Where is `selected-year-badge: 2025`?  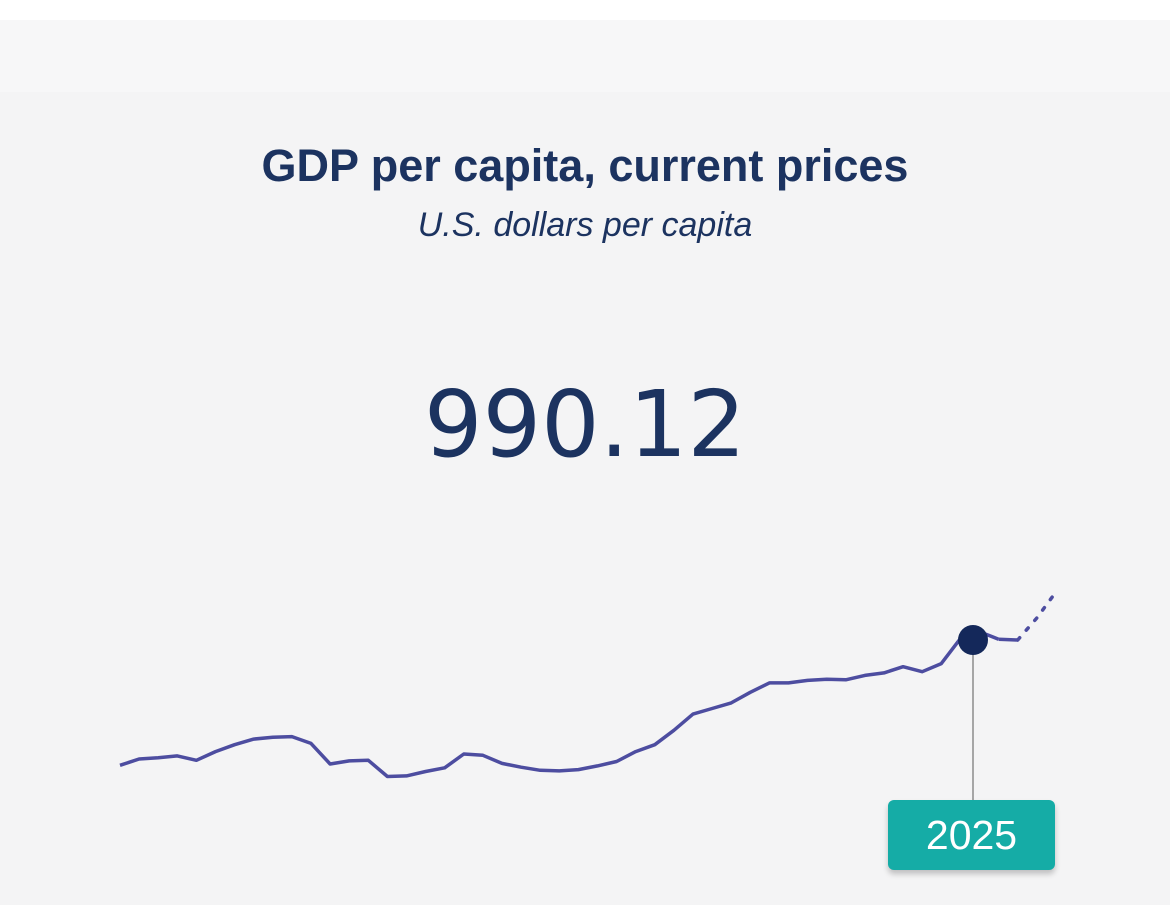 selected-year-badge: 2025 is located at coordinates (971, 835).